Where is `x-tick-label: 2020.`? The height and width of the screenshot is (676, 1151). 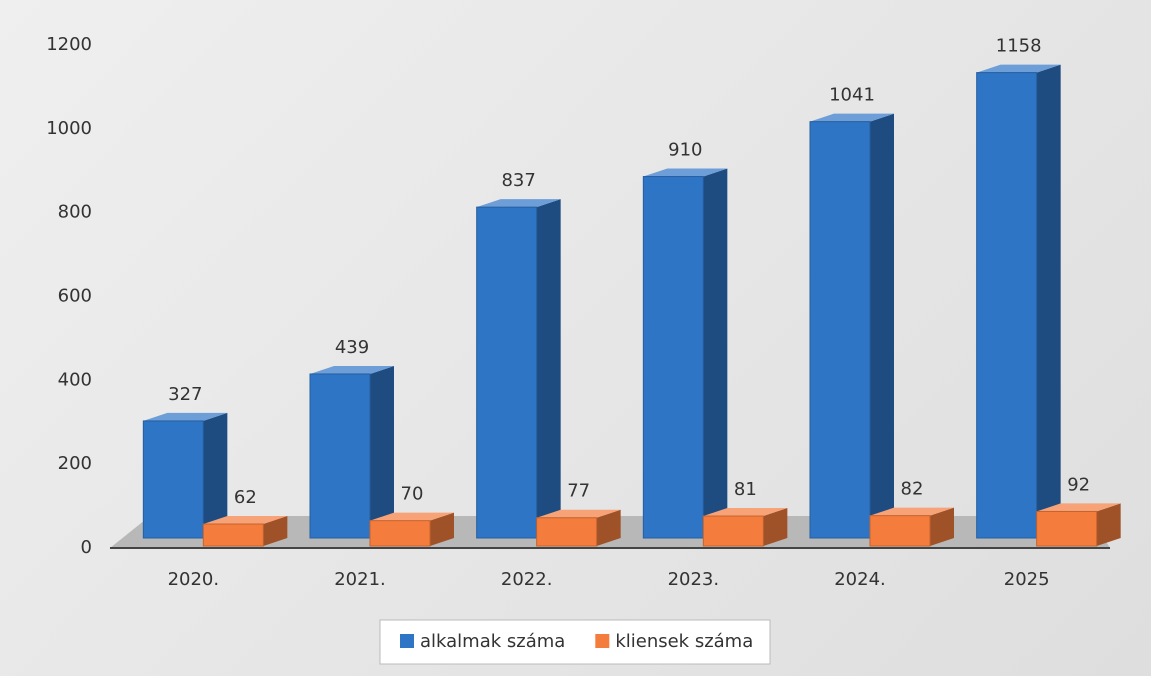 x-tick-label: 2020. is located at coordinates (194, 579).